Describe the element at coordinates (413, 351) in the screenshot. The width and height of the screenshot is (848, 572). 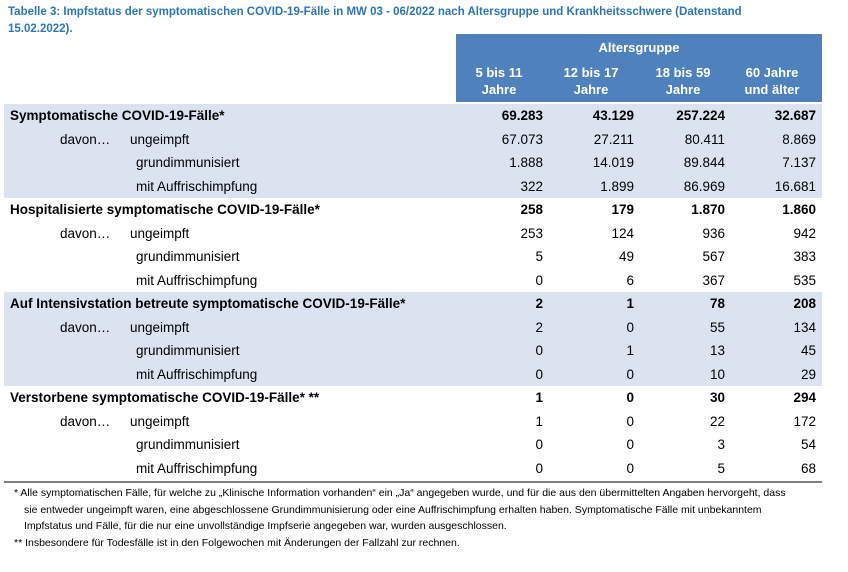
I see `table-row: grundimmunisiert 0 1 13 45` at that location.